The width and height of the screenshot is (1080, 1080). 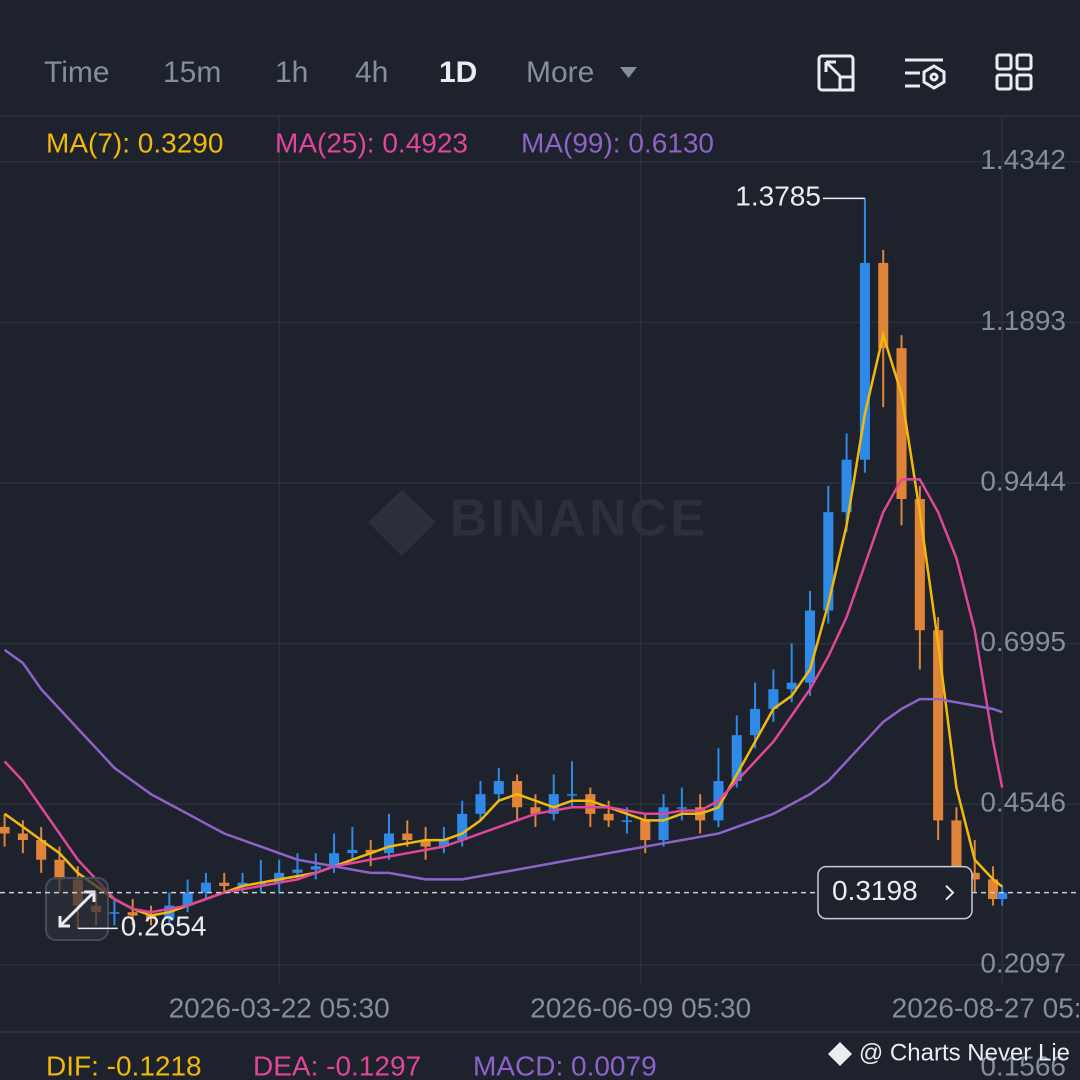 What do you see at coordinates (565, 1065) in the screenshot?
I see `macd-label: MACD: 0.0079` at bounding box center [565, 1065].